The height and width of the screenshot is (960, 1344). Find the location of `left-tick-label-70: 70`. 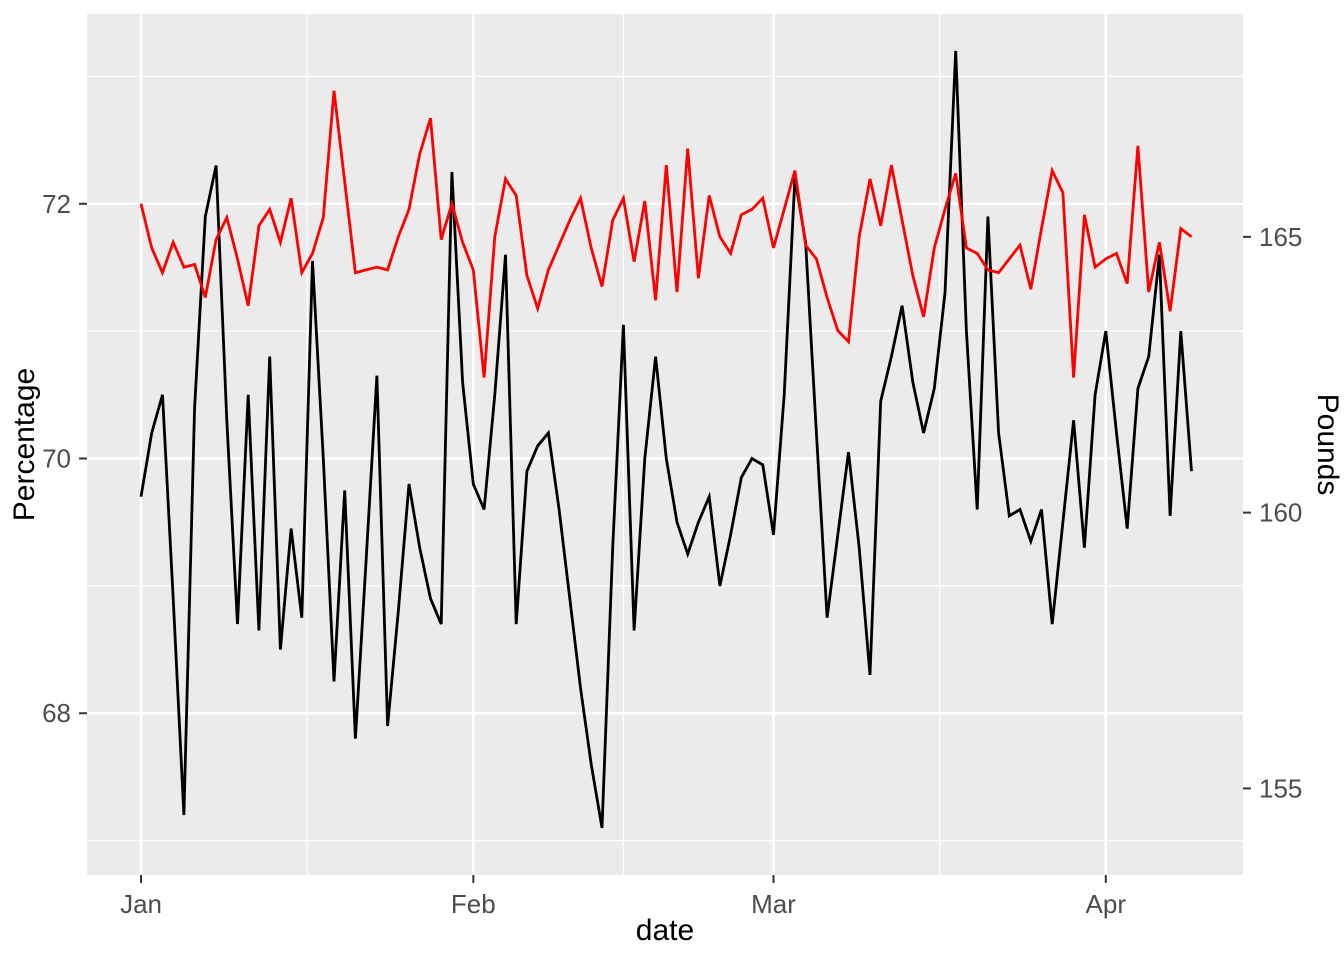

left-tick-label-70: 70 is located at coordinates (56, 459).